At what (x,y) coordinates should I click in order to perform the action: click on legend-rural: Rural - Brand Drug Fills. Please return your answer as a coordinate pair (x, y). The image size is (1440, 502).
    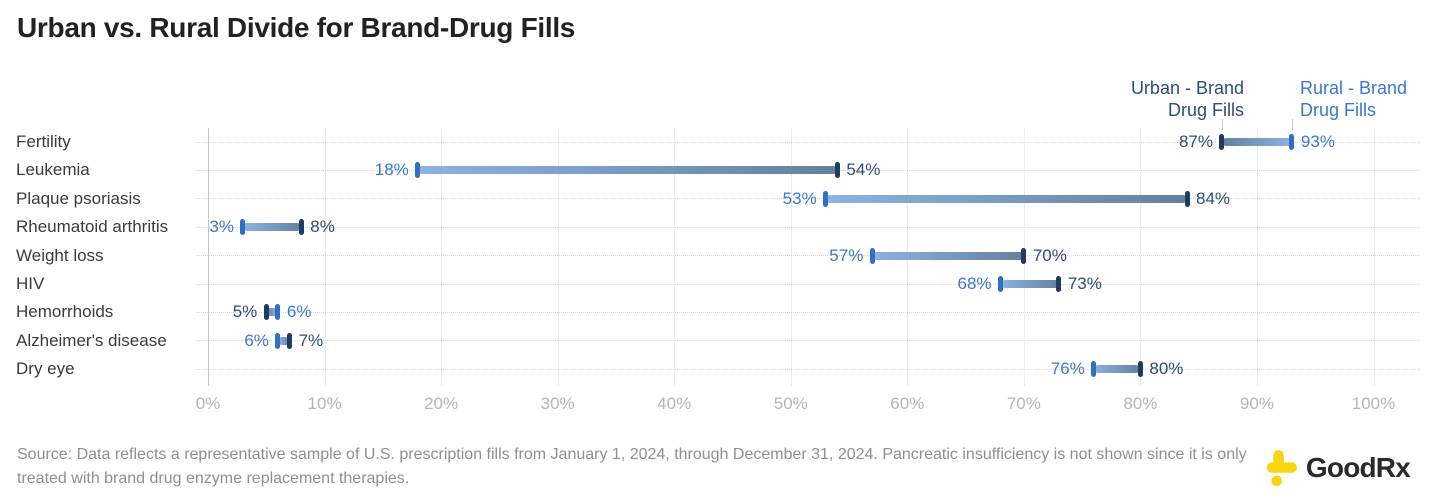
    Looking at the image, I should click on (1353, 99).